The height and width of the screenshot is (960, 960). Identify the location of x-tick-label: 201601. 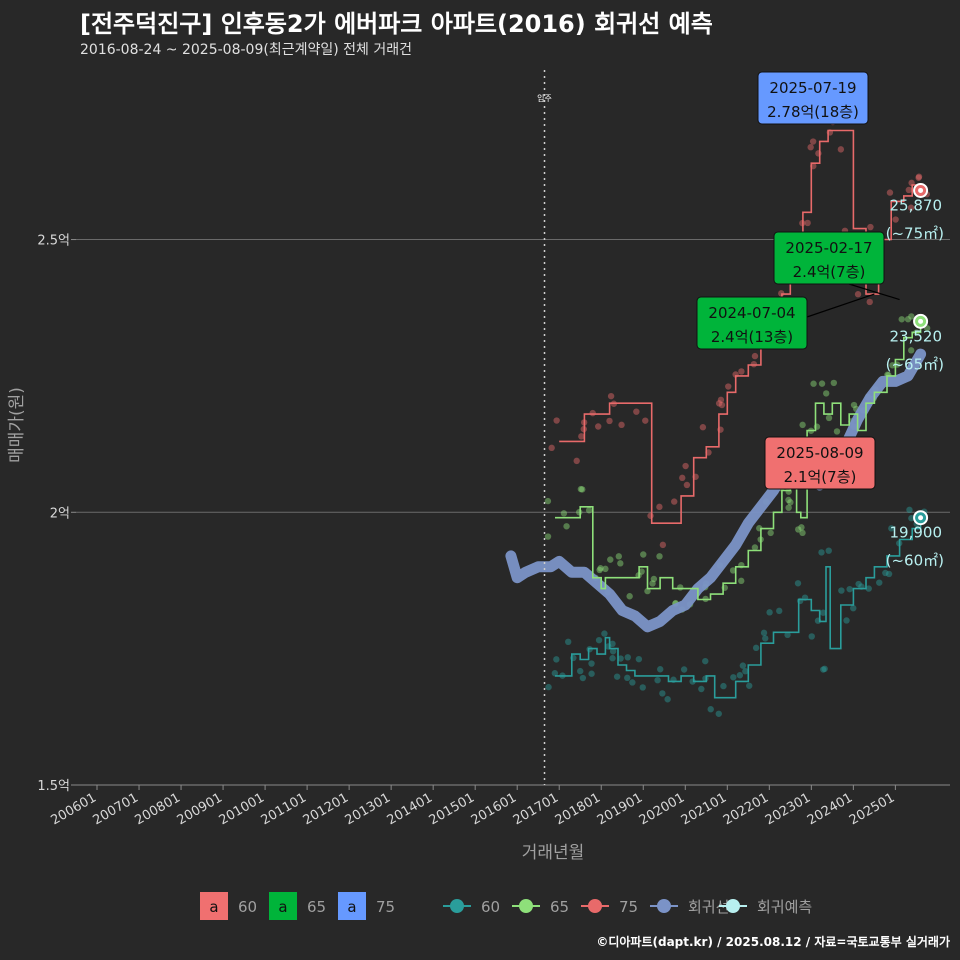
(494, 809).